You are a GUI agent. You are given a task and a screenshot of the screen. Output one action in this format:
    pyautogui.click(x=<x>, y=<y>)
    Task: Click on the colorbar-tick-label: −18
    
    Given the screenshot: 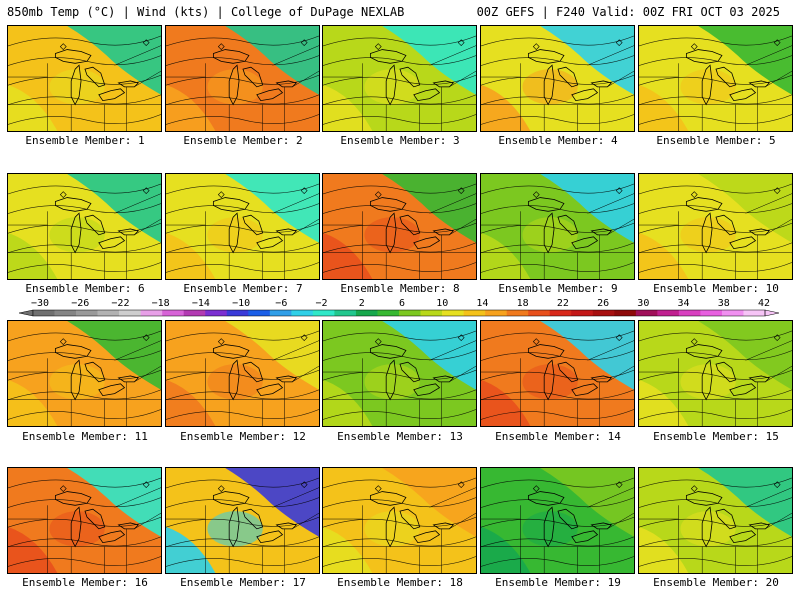 What is the action you would take?
    pyautogui.click(x=161, y=303)
    